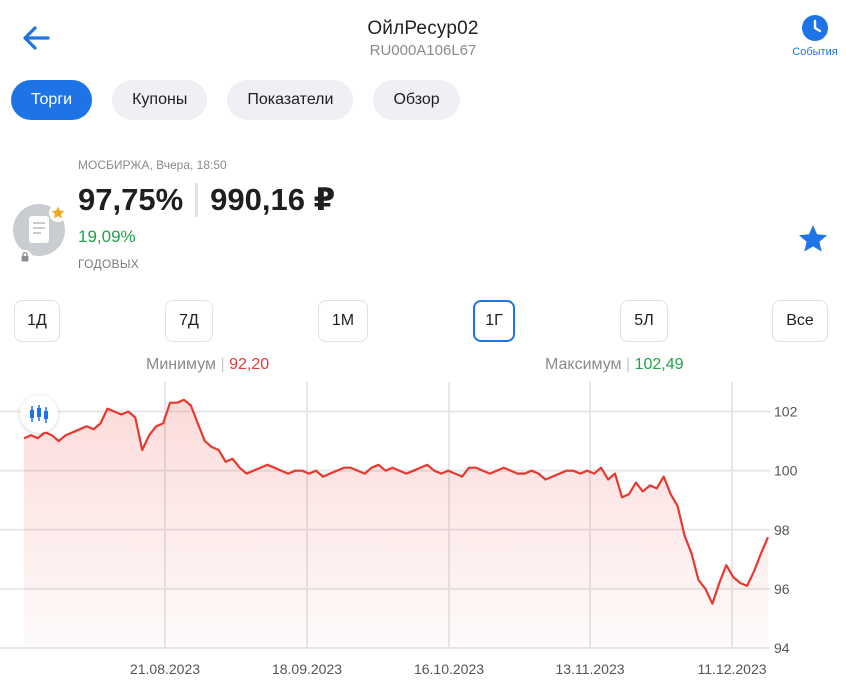  I want to click on events-label: События, so click(815, 52).